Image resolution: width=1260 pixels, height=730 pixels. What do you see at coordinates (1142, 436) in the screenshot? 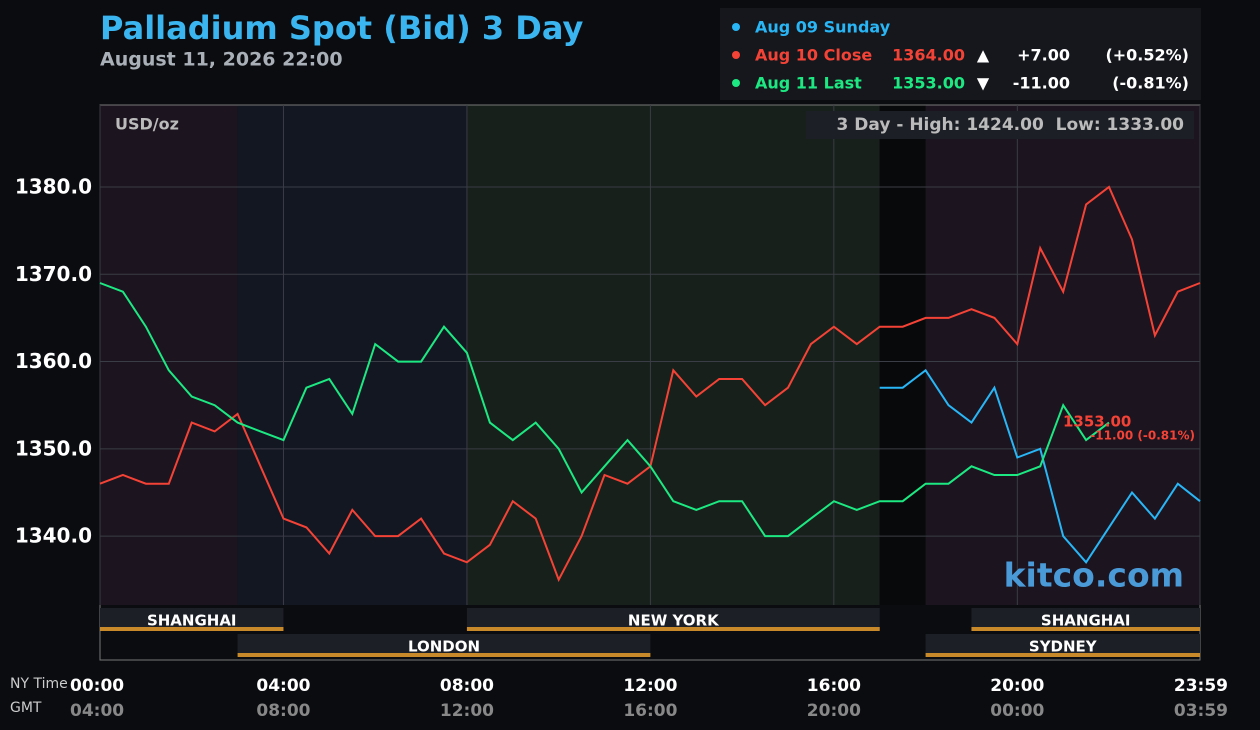
I see `last-change: -11.00 (-0.81%)` at bounding box center [1142, 436].